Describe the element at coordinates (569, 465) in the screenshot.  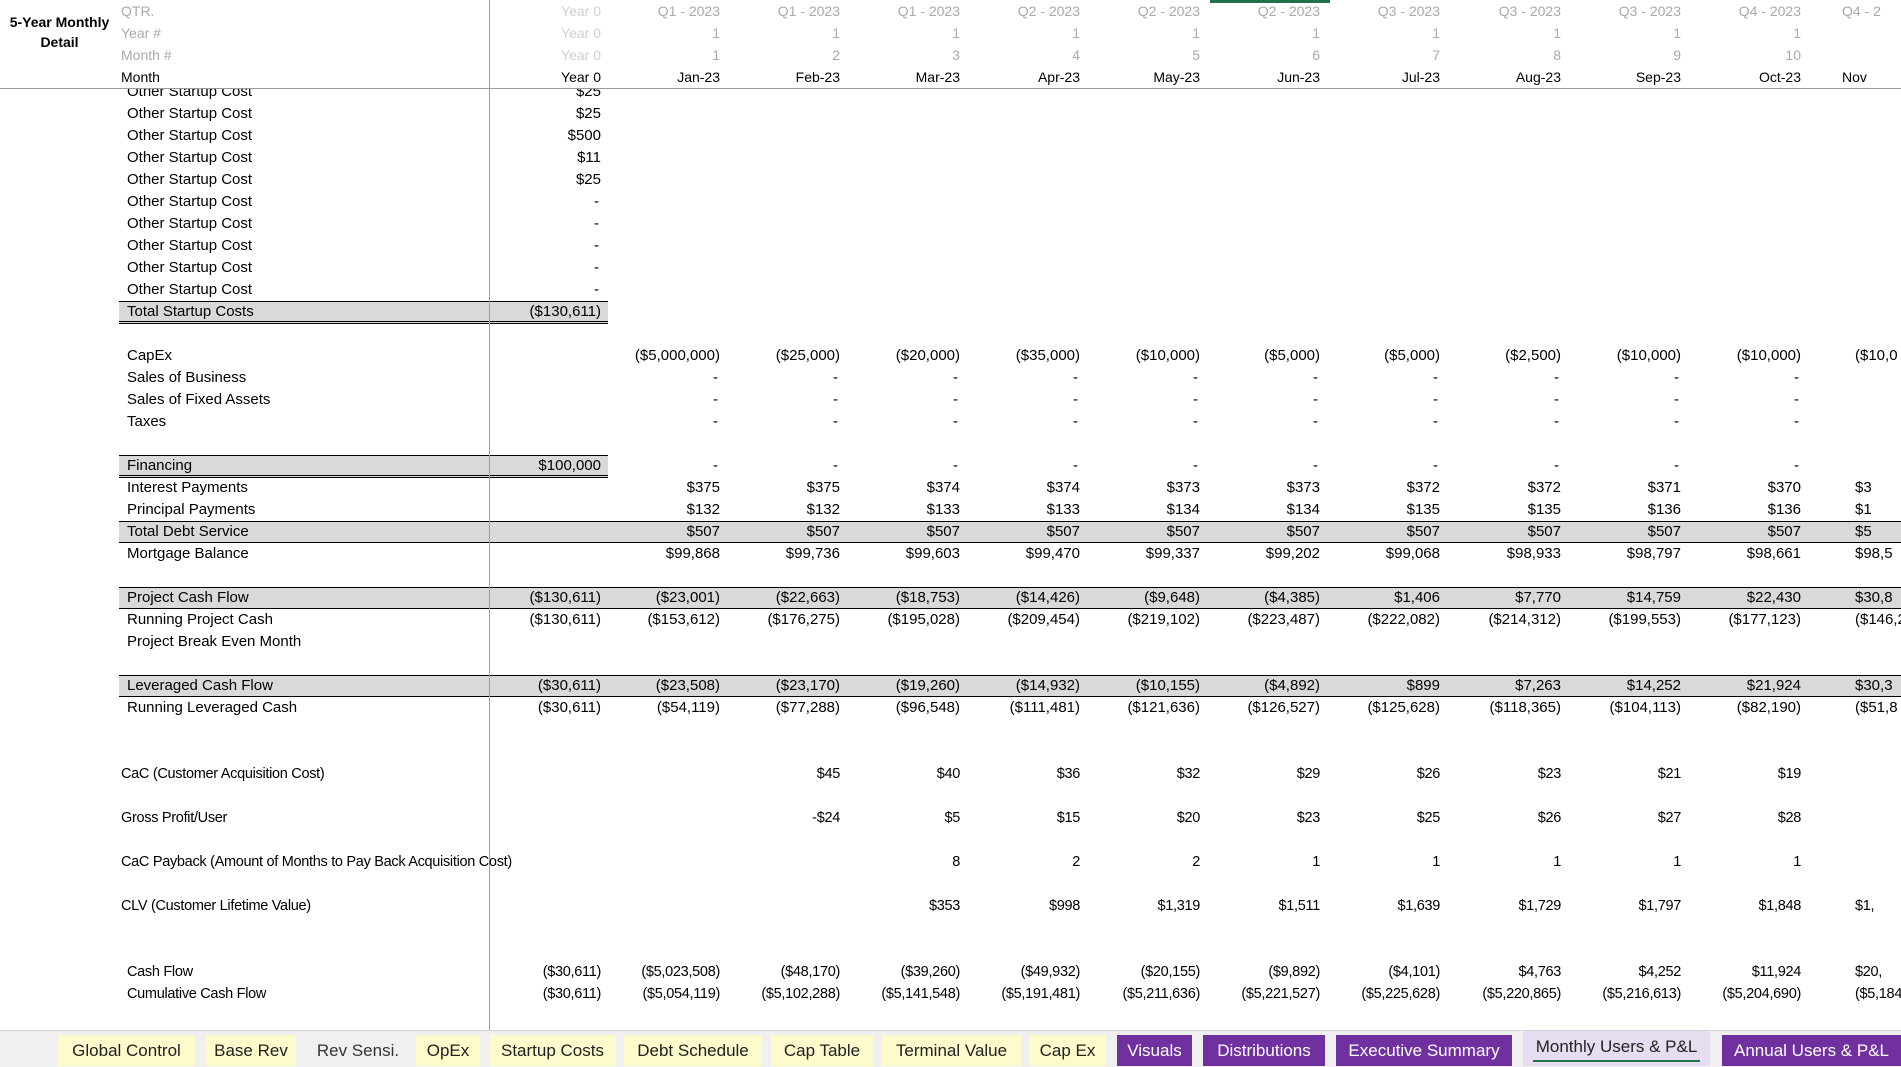
I see `value-cell: $100,000` at that location.